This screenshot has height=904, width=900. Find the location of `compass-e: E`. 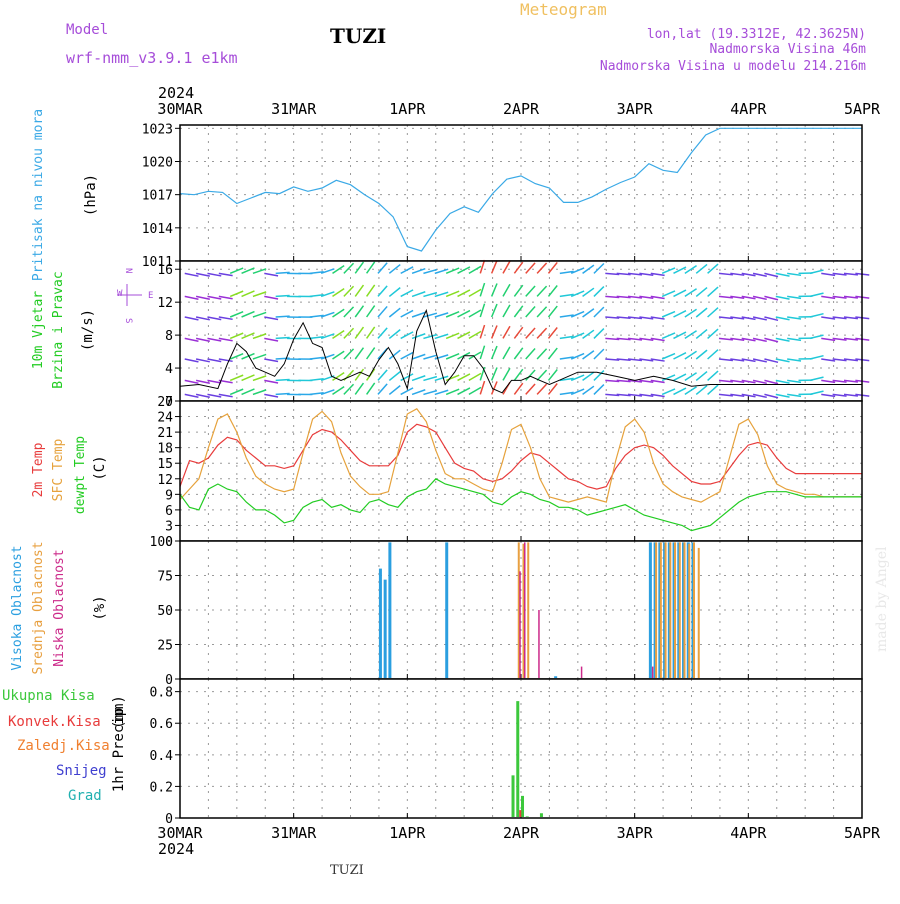

compass-e: E is located at coordinates (150, 296).